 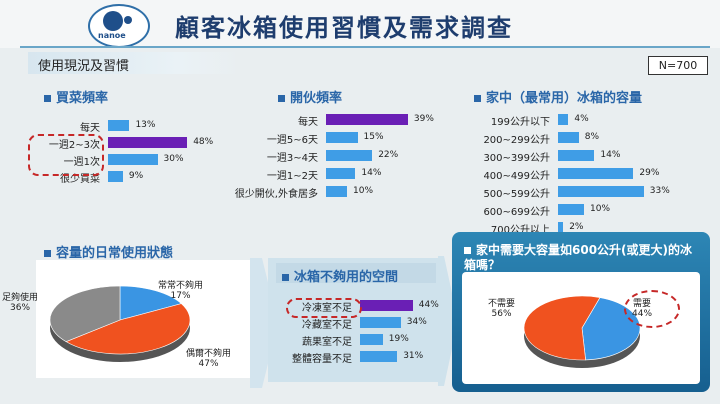 I want to click on section-band, so click(x=135, y=63).